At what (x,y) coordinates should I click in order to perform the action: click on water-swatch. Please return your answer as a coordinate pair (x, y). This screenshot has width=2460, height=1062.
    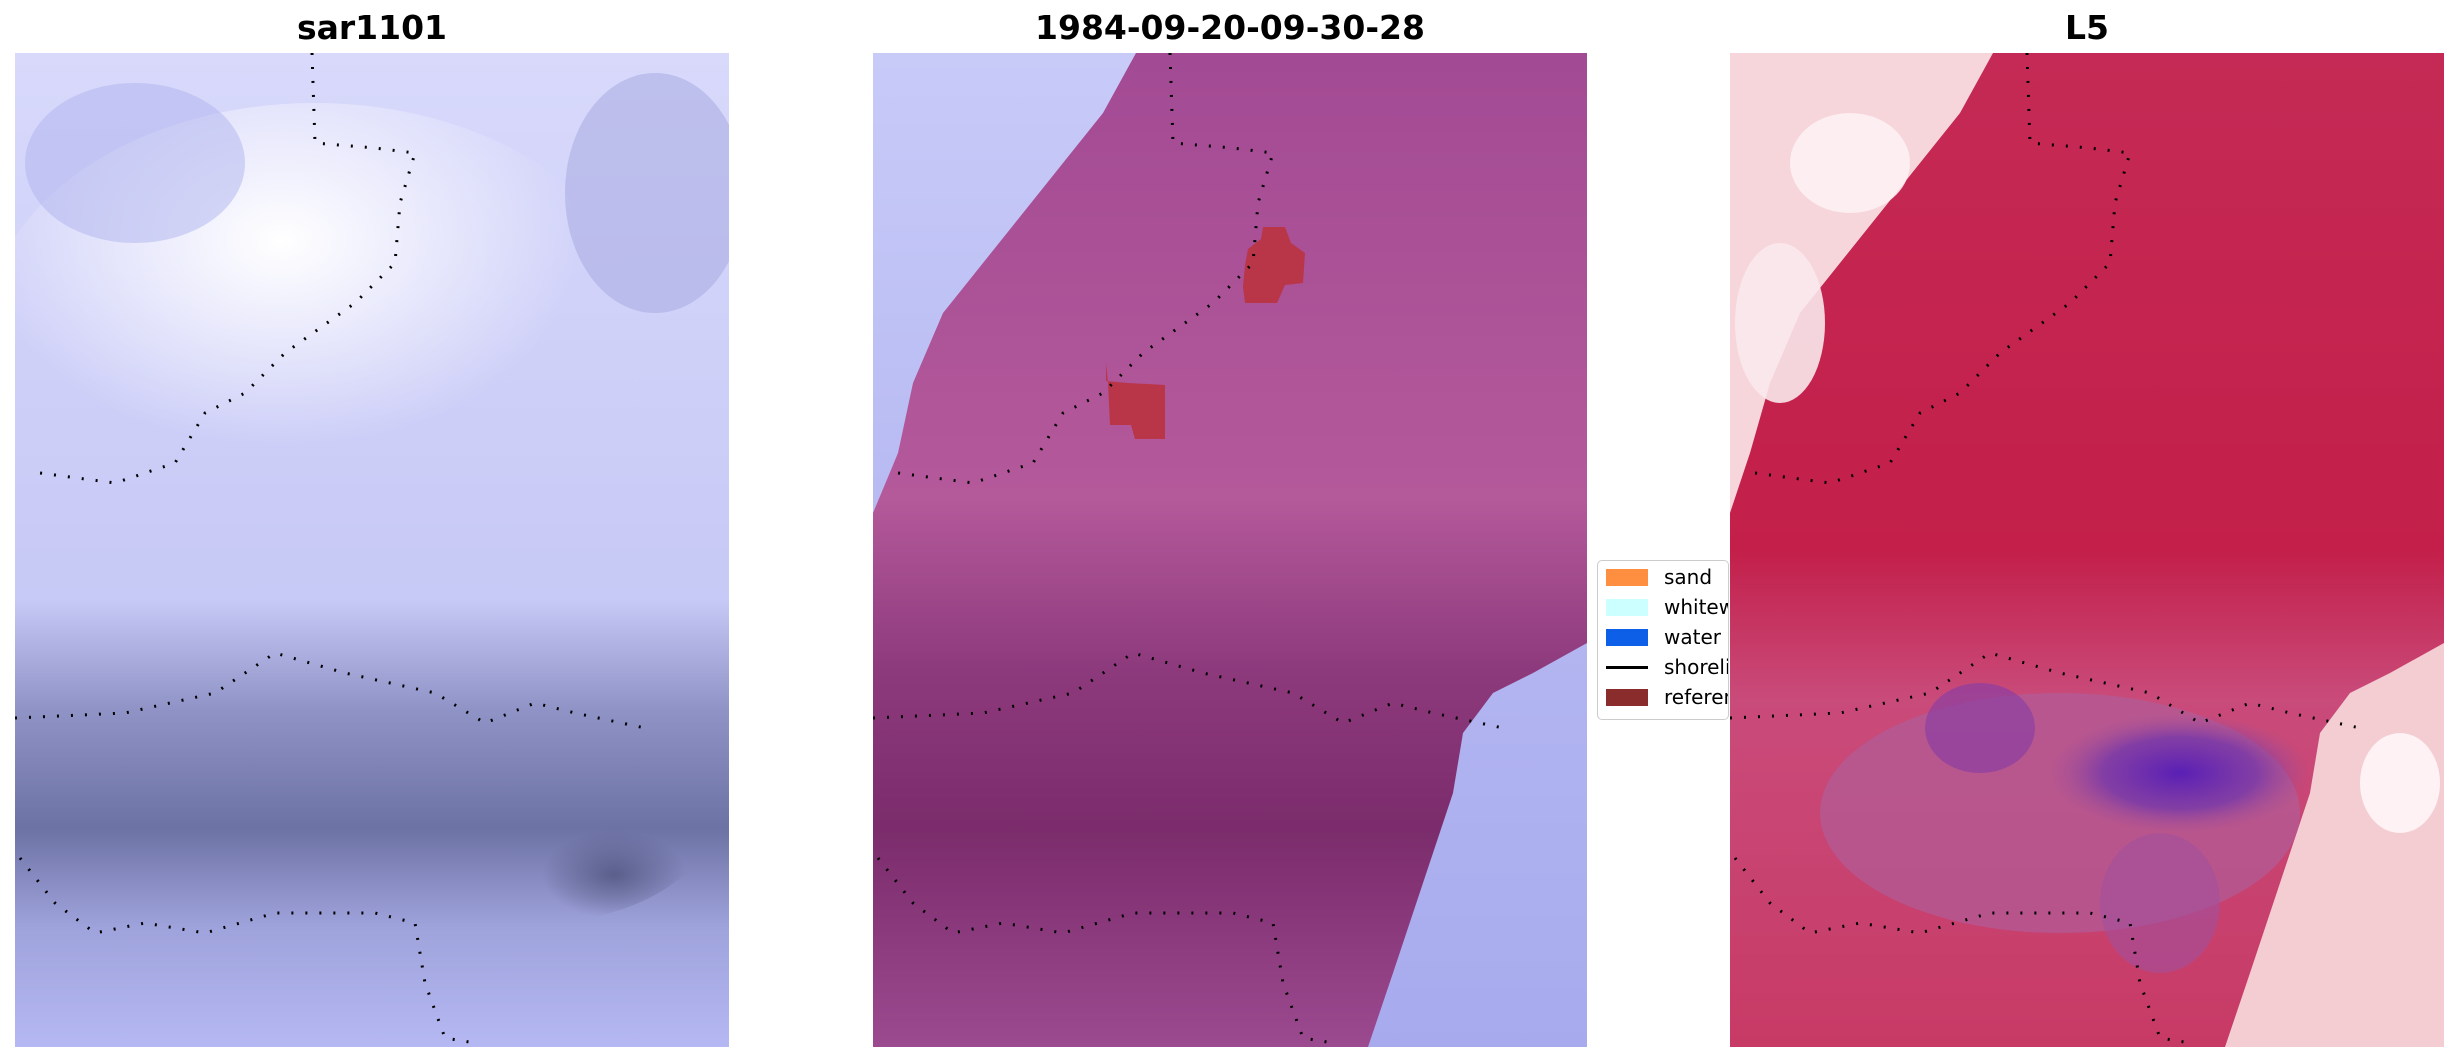
    Looking at the image, I should click on (1627, 637).